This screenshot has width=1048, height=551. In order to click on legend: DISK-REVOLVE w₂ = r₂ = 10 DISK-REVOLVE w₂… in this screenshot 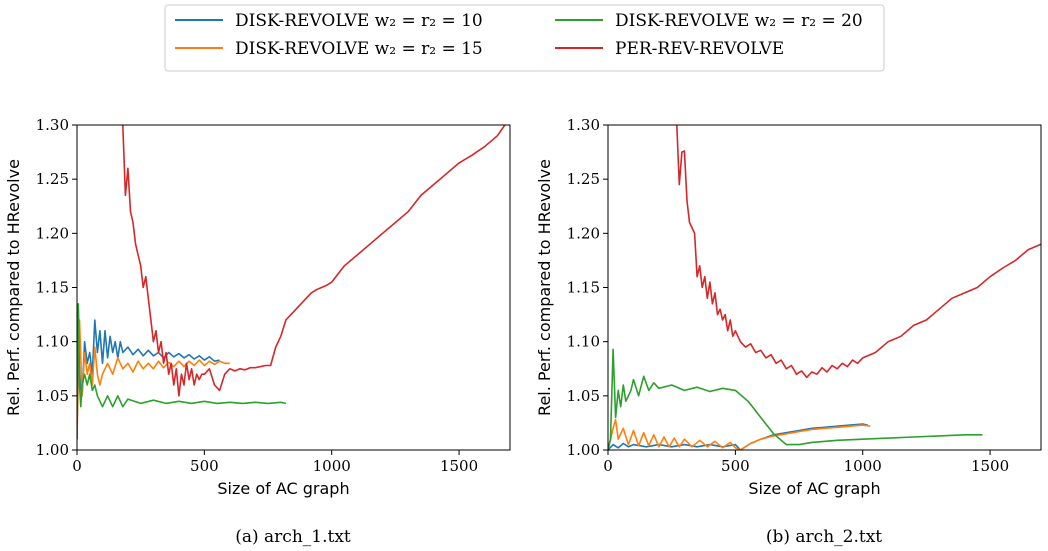, I will do `click(524, 38)`.